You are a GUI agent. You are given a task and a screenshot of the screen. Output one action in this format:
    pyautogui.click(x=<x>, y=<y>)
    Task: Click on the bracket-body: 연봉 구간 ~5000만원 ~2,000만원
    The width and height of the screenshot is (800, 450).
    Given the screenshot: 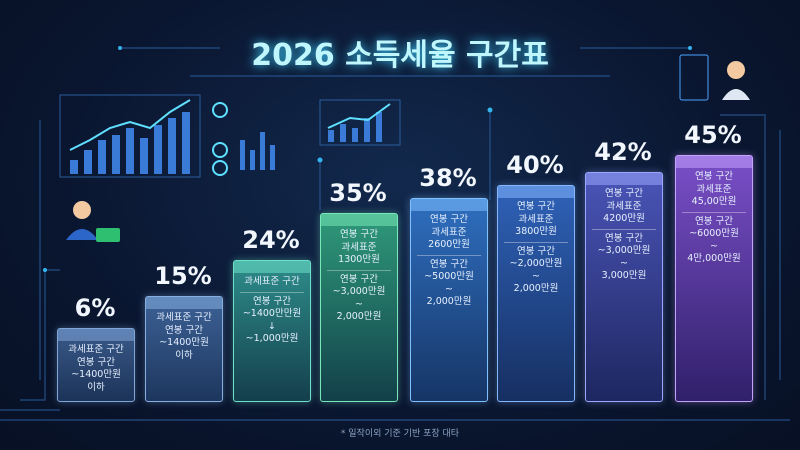 What is the action you would take?
    pyautogui.click(x=449, y=284)
    